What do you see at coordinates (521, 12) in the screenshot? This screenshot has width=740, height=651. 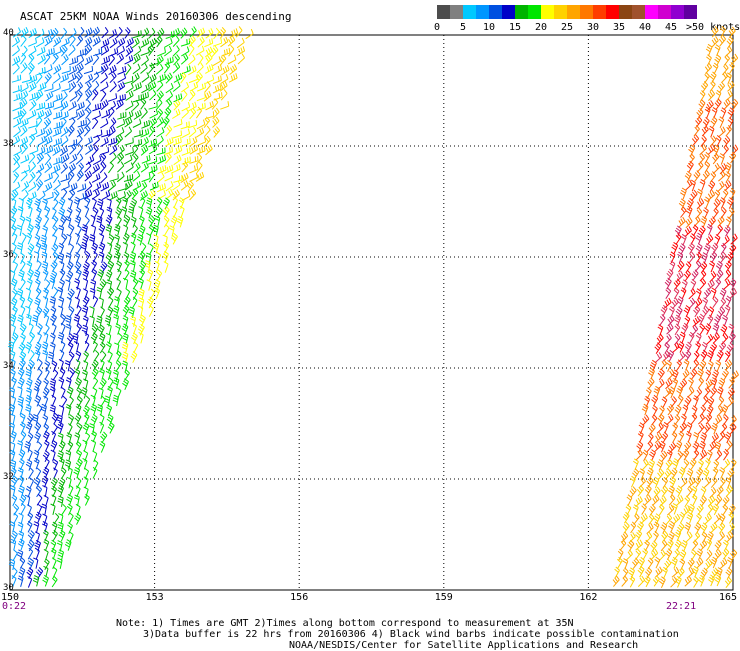 I see `legend-swatch` at bounding box center [521, 12].